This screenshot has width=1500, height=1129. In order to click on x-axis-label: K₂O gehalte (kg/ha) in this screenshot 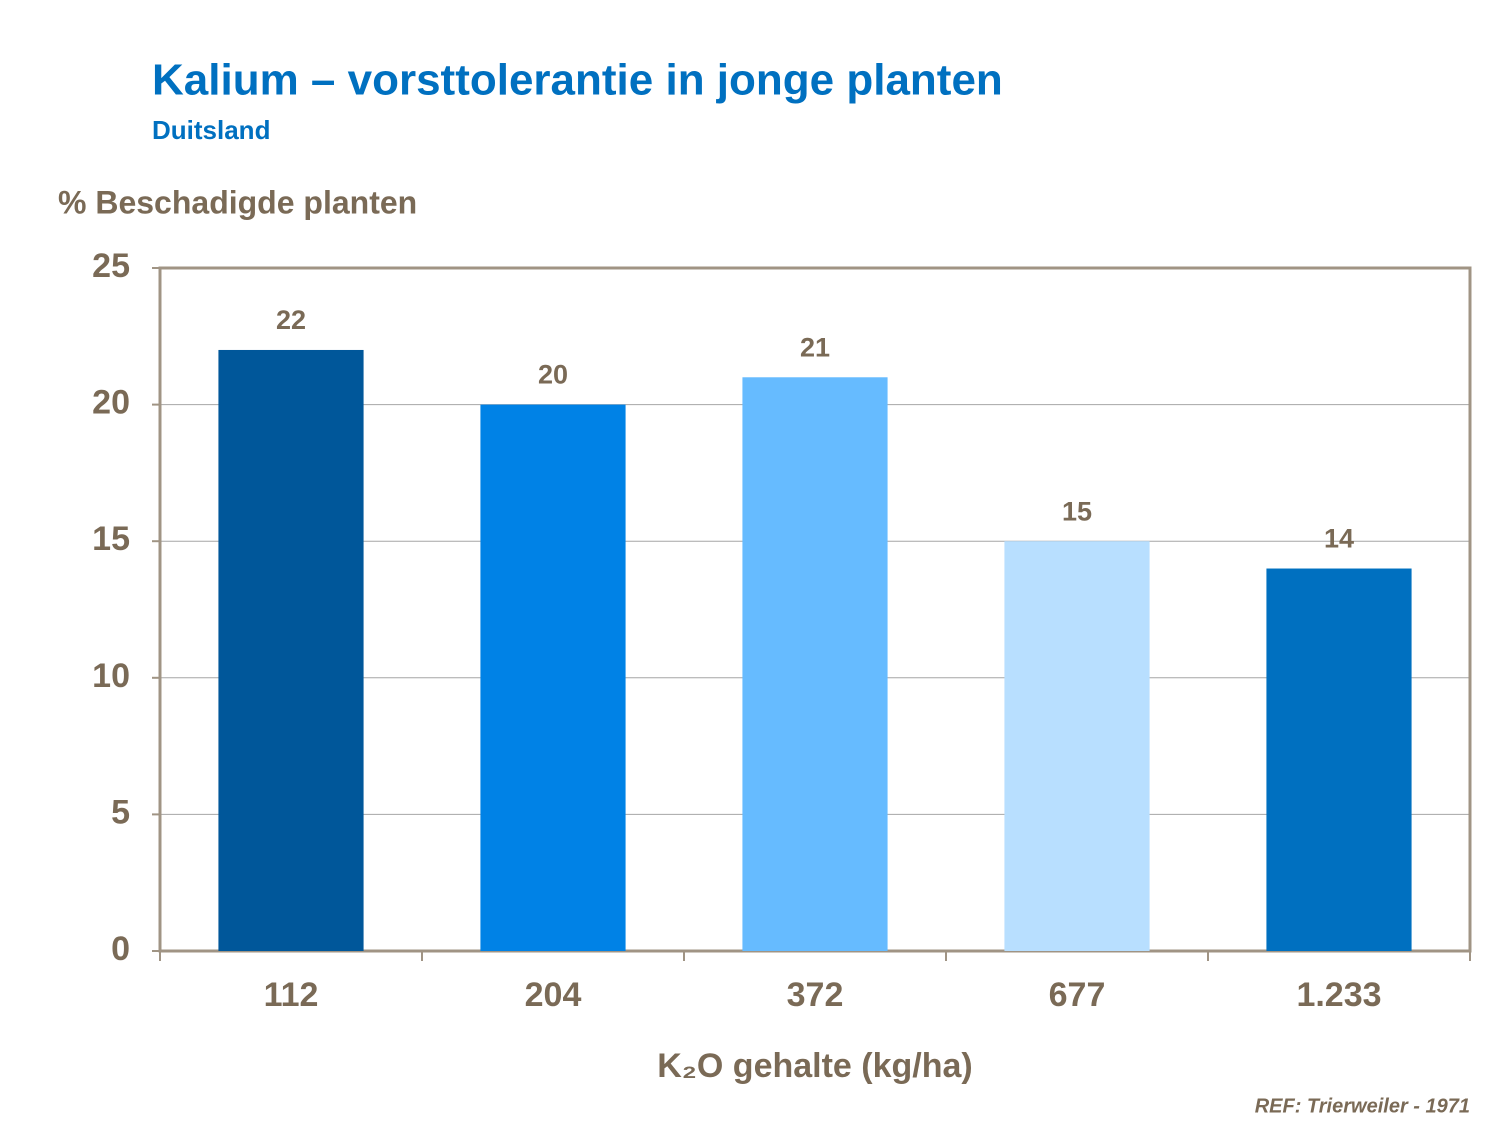, I will do `click(814, 1066)`.